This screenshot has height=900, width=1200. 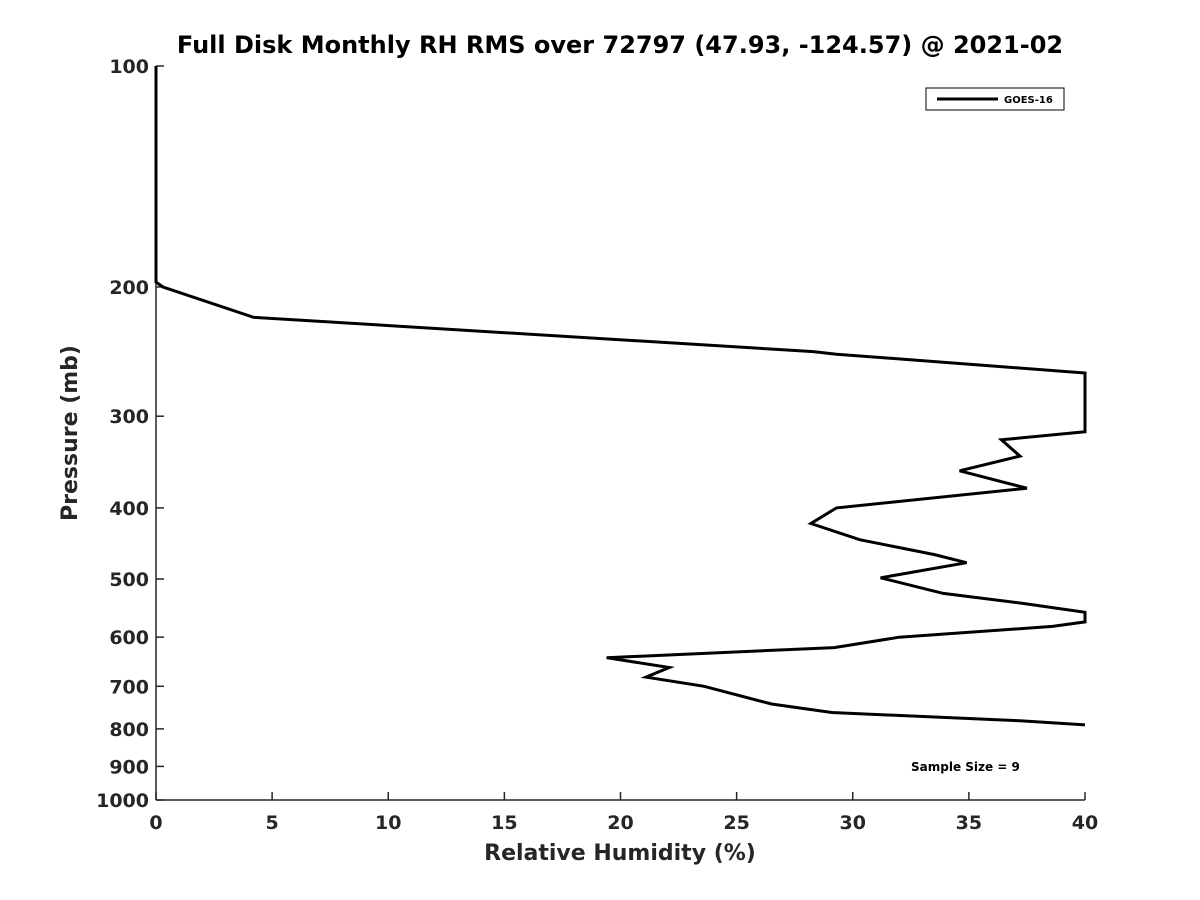 What do you see at coordinates (969, 823) in the screenshot?
I see `x-tick-label: 35` at bounding box center [969, 823].